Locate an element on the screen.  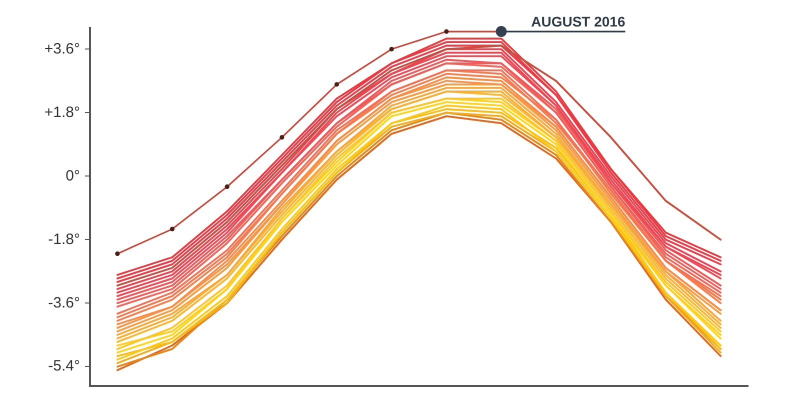
y-tick-label: +3.6° is located at coordinates (62, 49).